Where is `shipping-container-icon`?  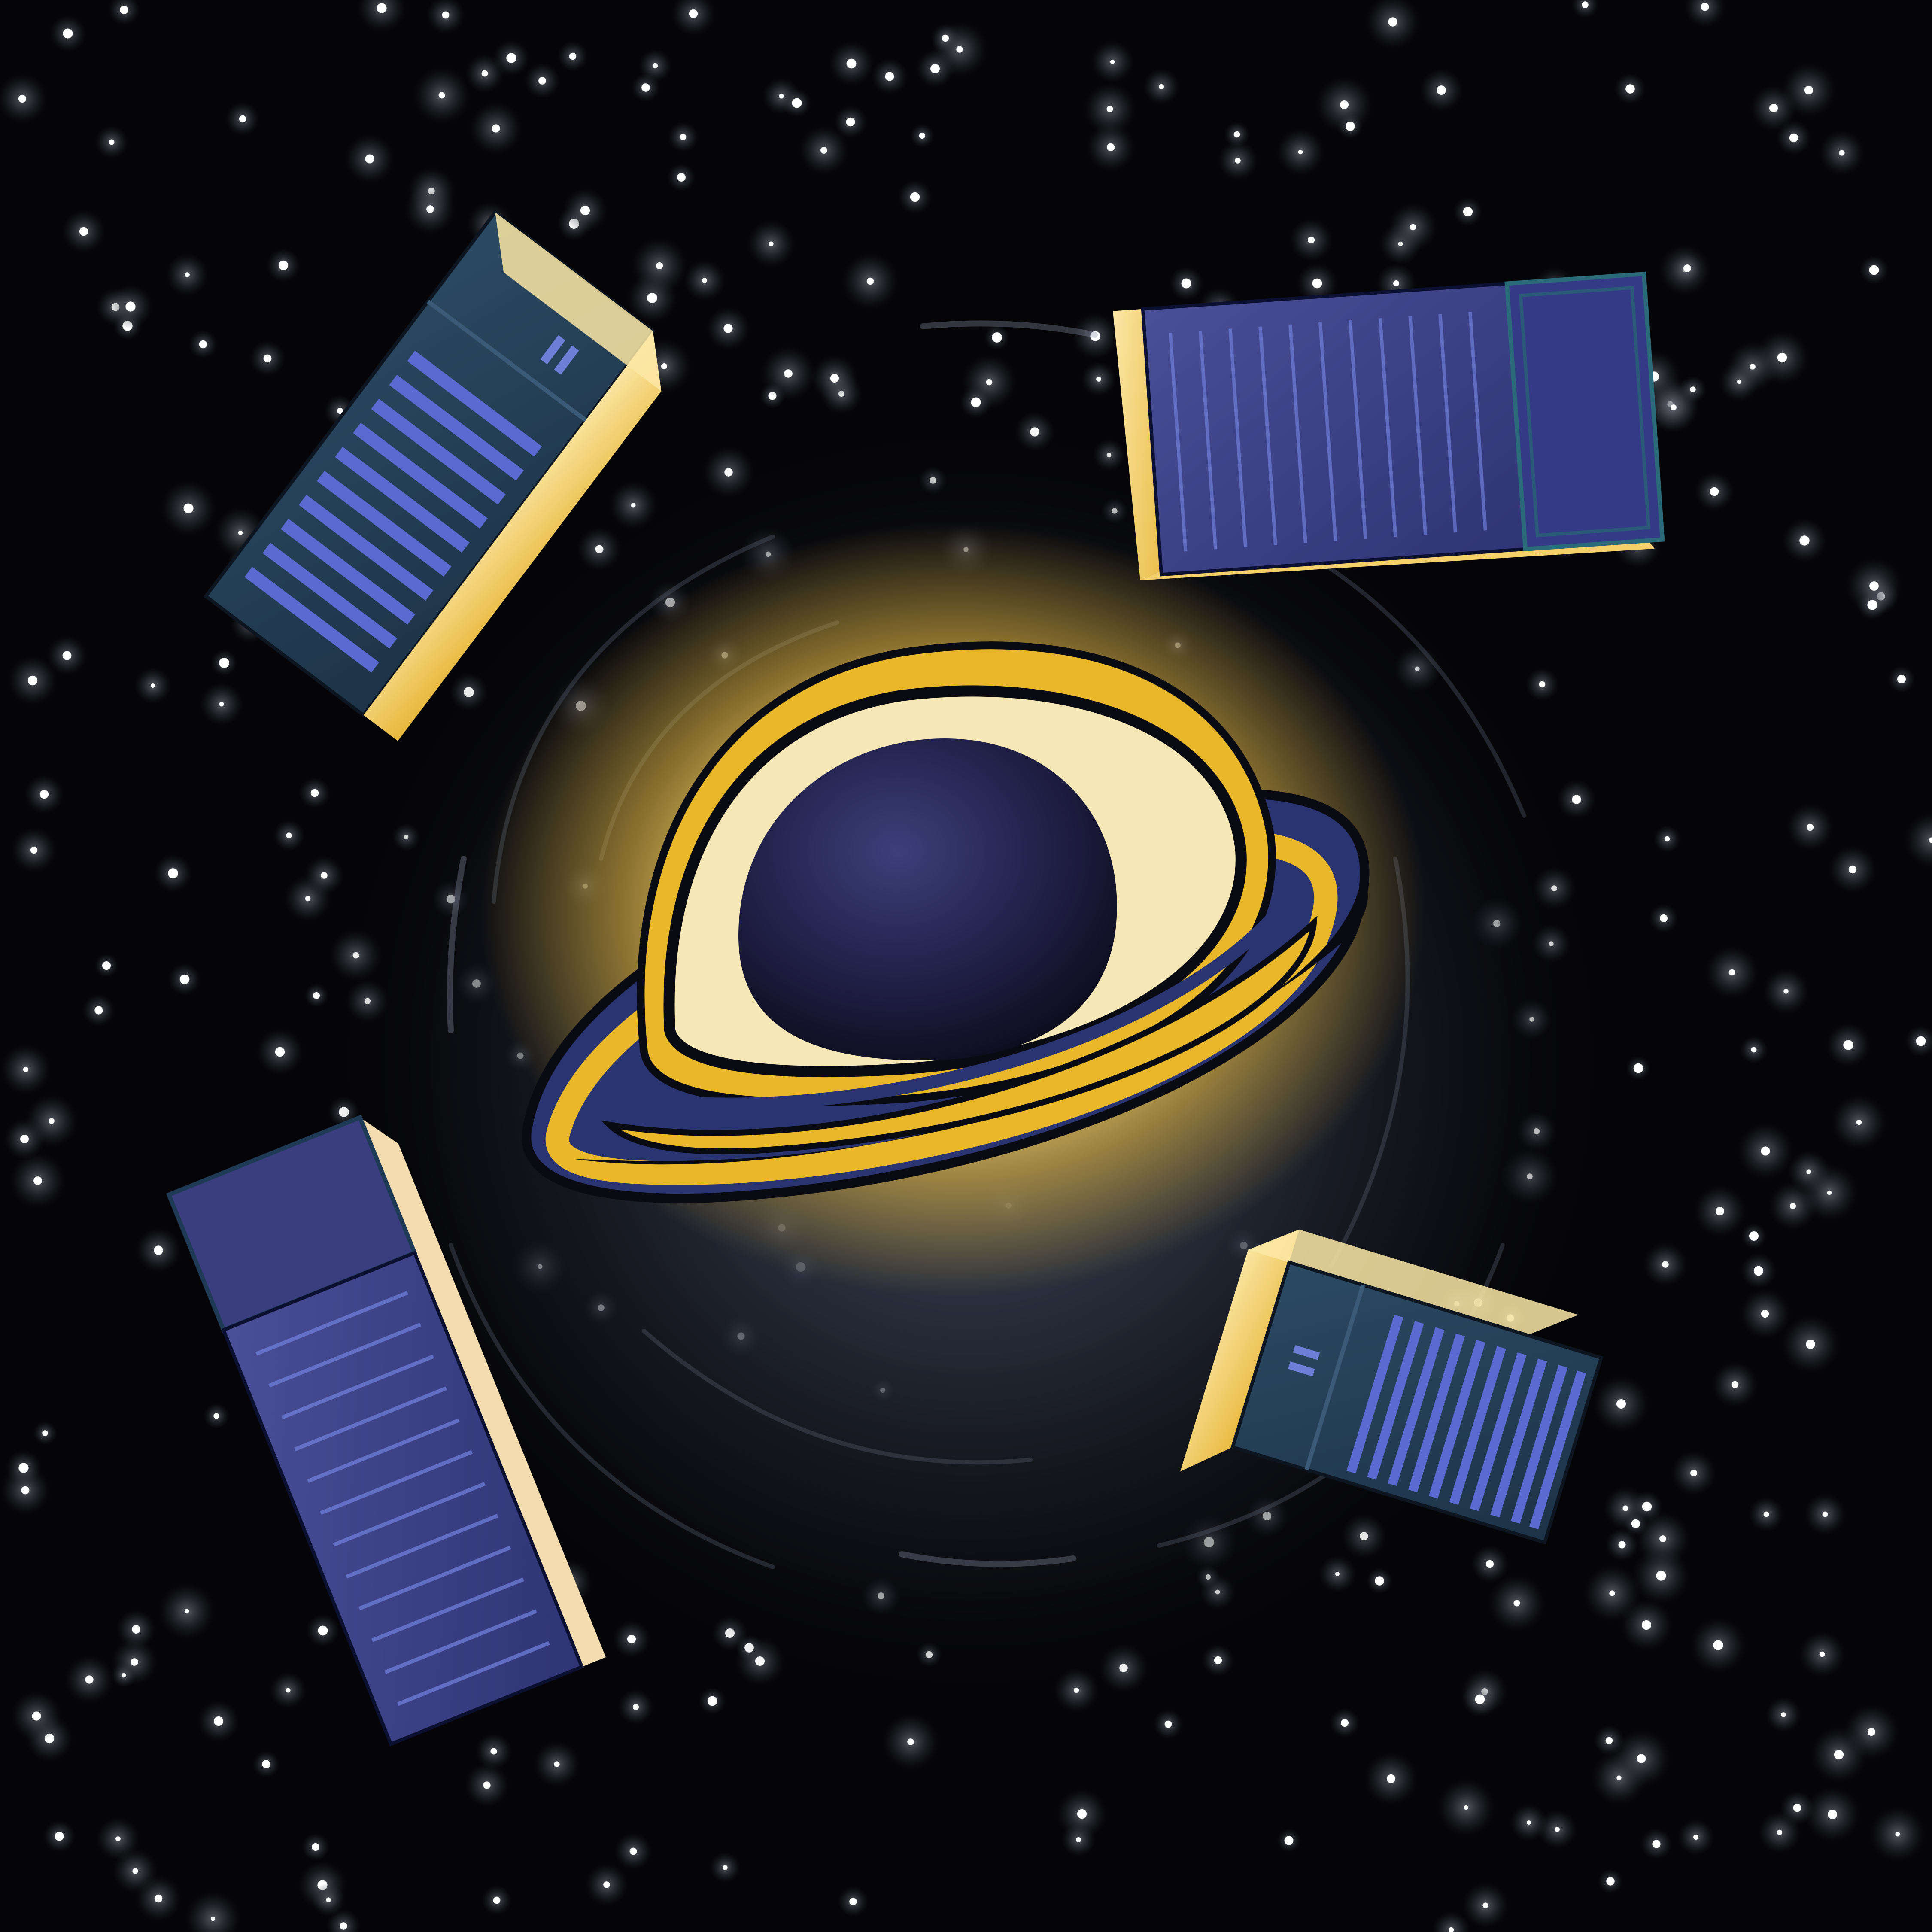
shipping-container-icon is located at coordinates (1389, 425).